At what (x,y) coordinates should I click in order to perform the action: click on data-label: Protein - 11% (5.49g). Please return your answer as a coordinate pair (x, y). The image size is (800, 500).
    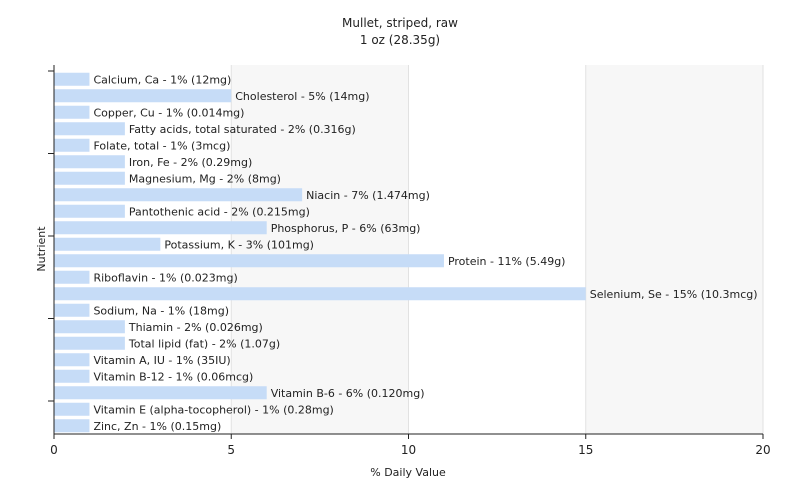
    Looking at the image, I should click on (507, 261).